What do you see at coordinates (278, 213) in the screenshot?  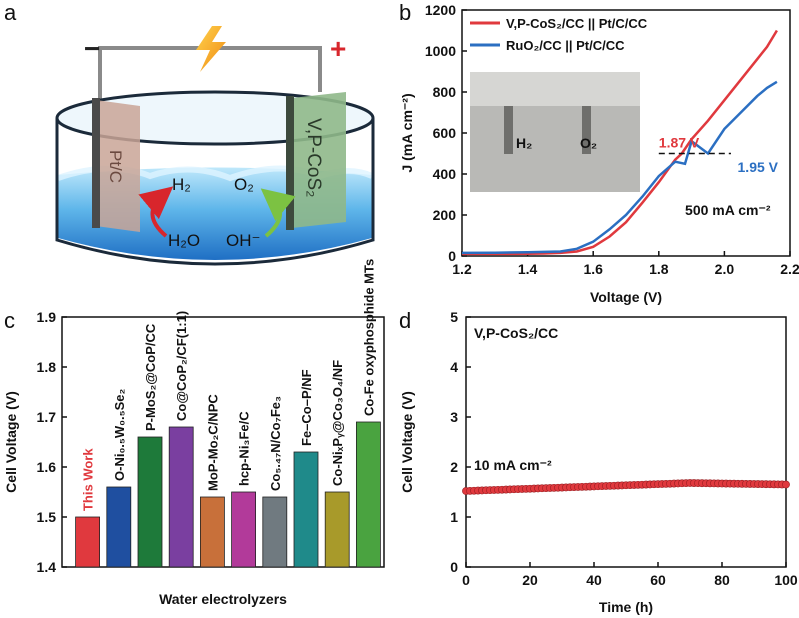 I see `oxygen-evolution-arrow` at bounding box center [278, 213].